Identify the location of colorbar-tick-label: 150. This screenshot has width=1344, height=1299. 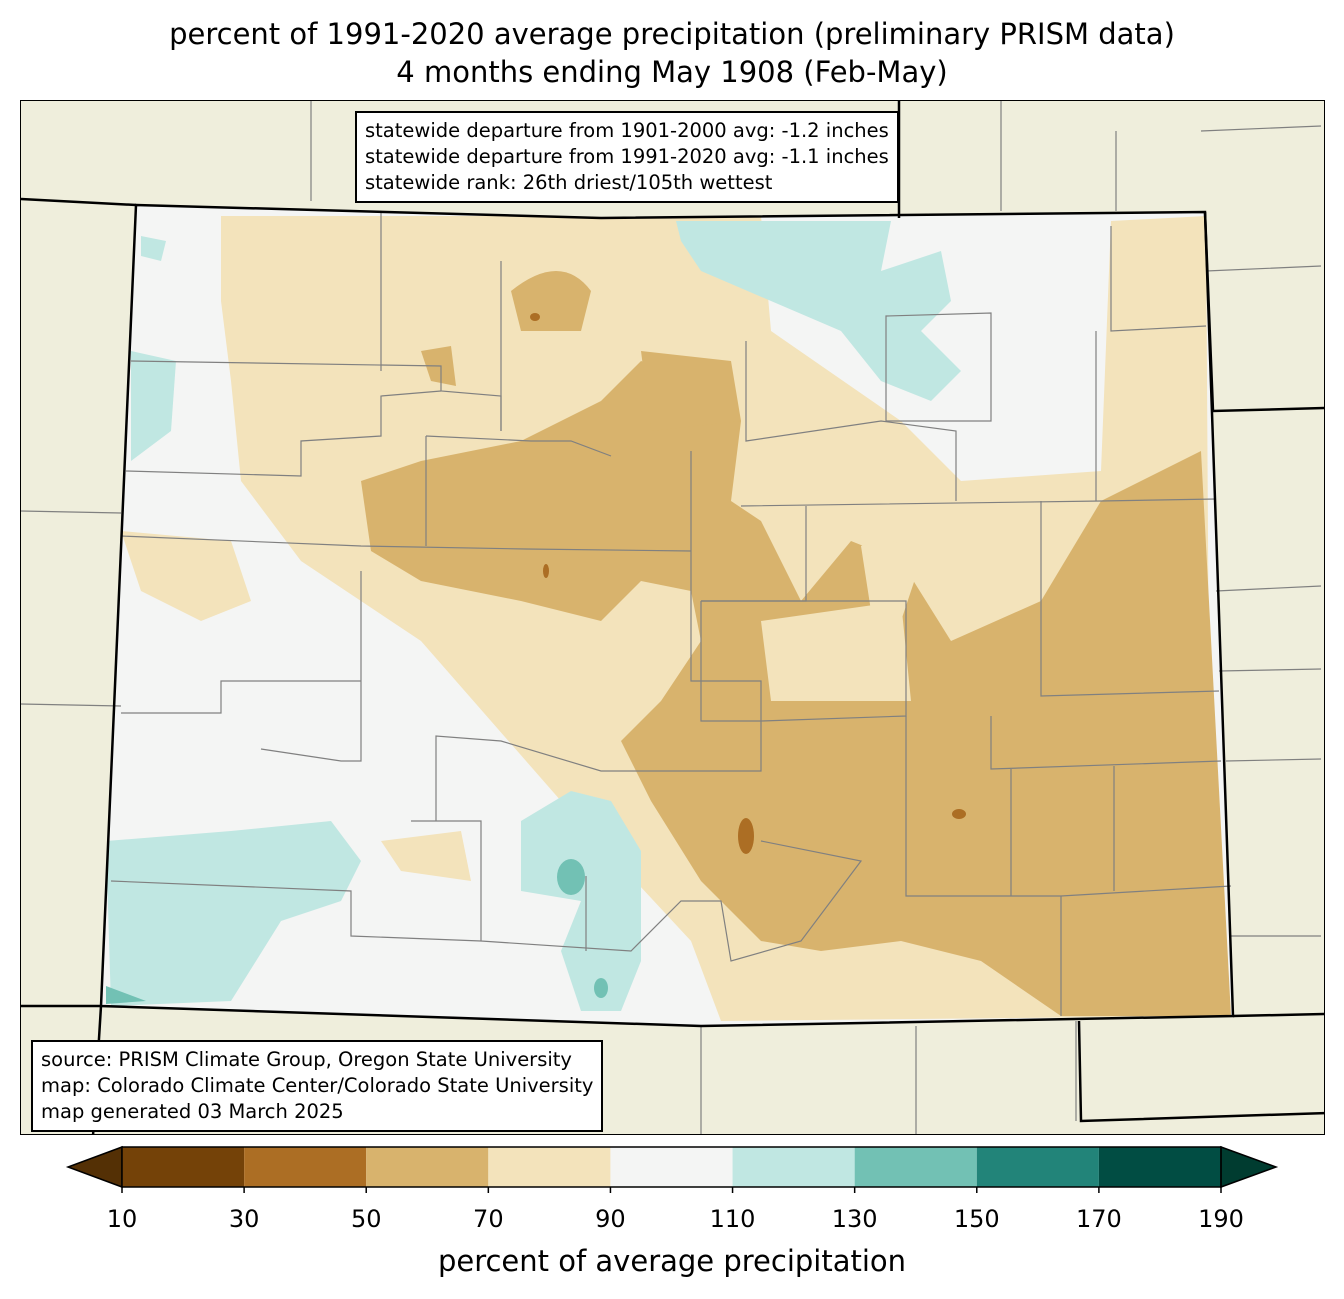
(976, 1219).